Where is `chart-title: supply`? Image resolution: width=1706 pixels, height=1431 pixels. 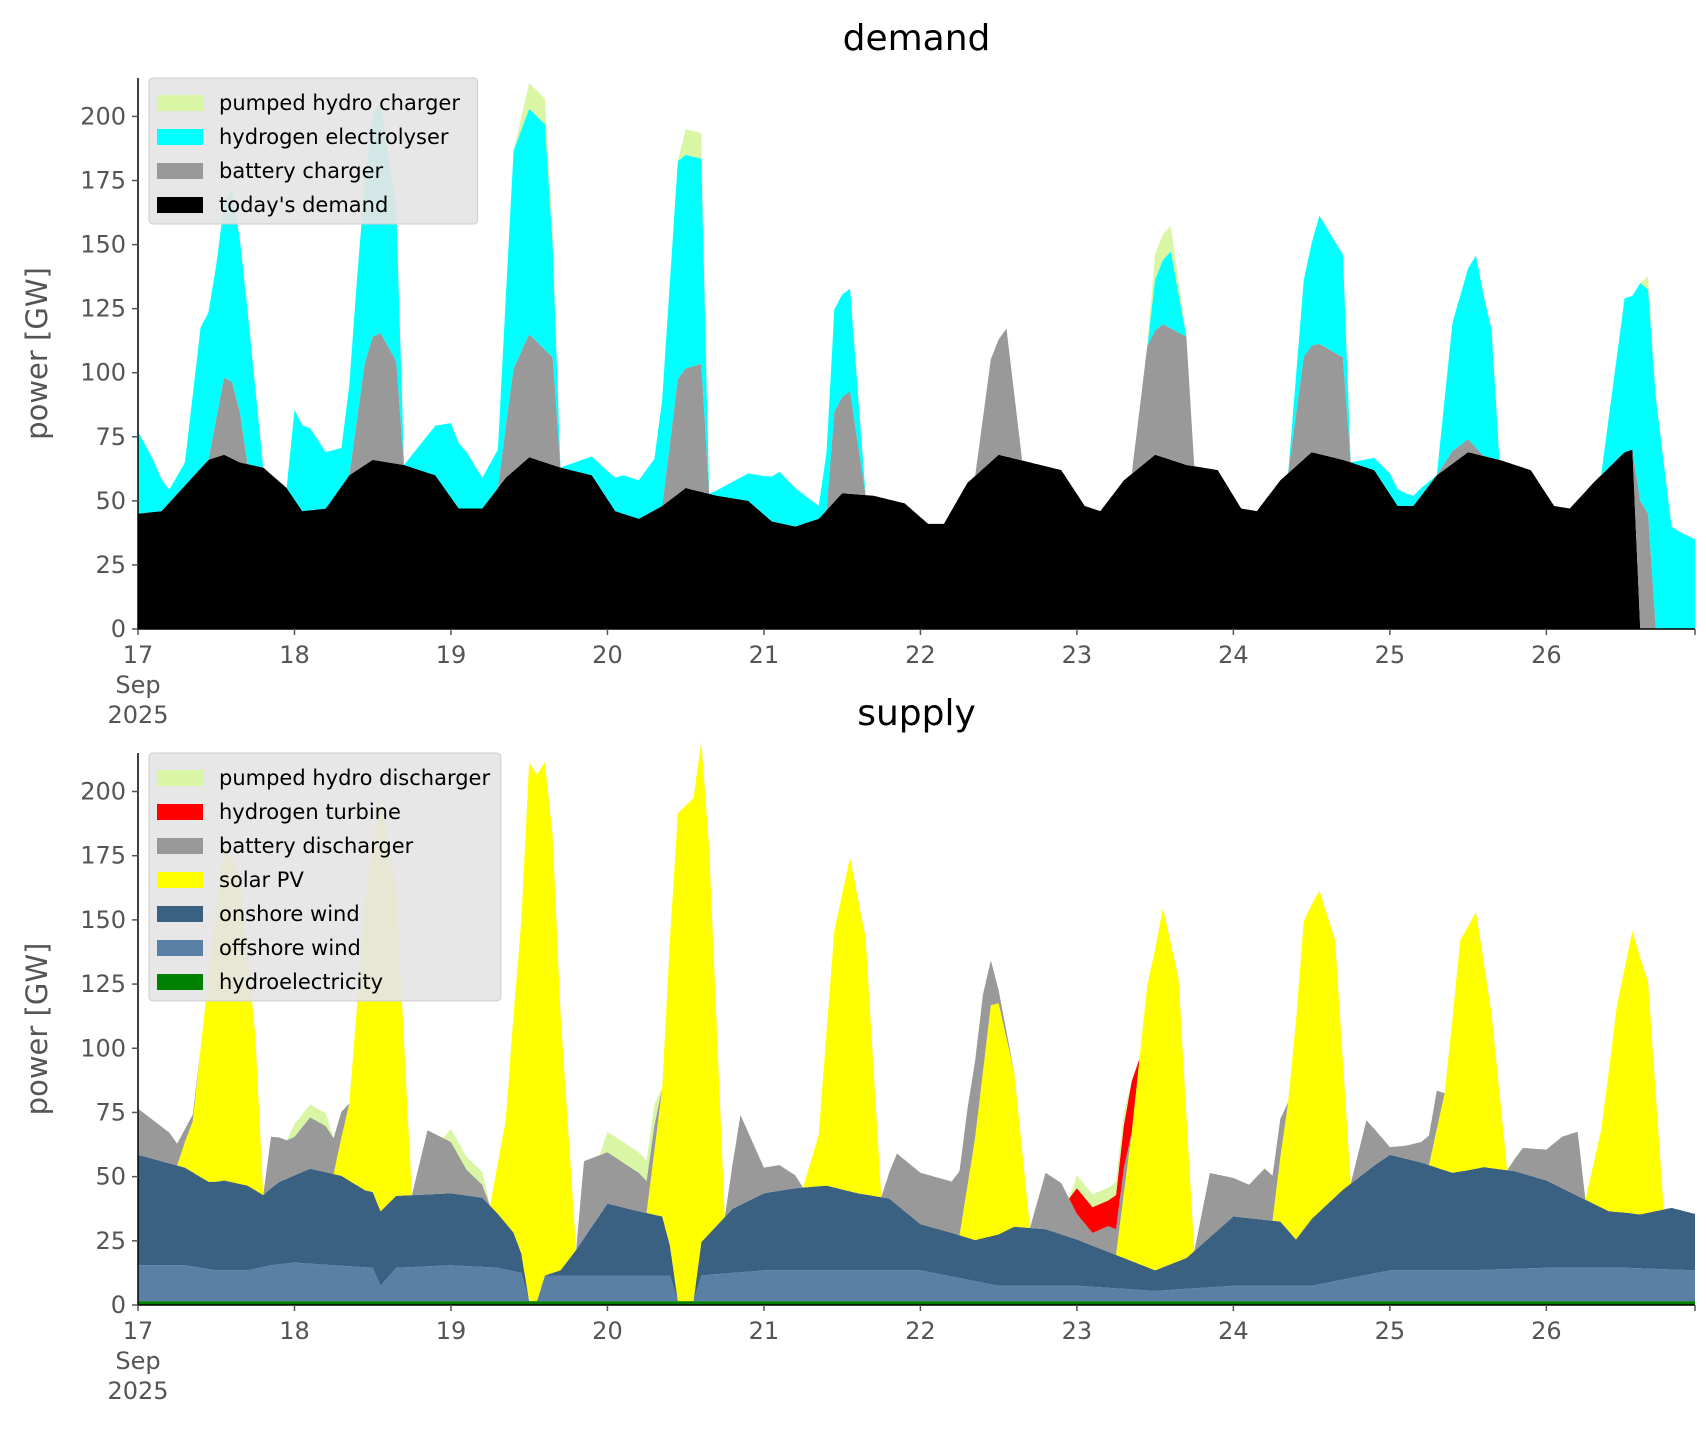 chart-title: supply is located at coordinates (916, 713).